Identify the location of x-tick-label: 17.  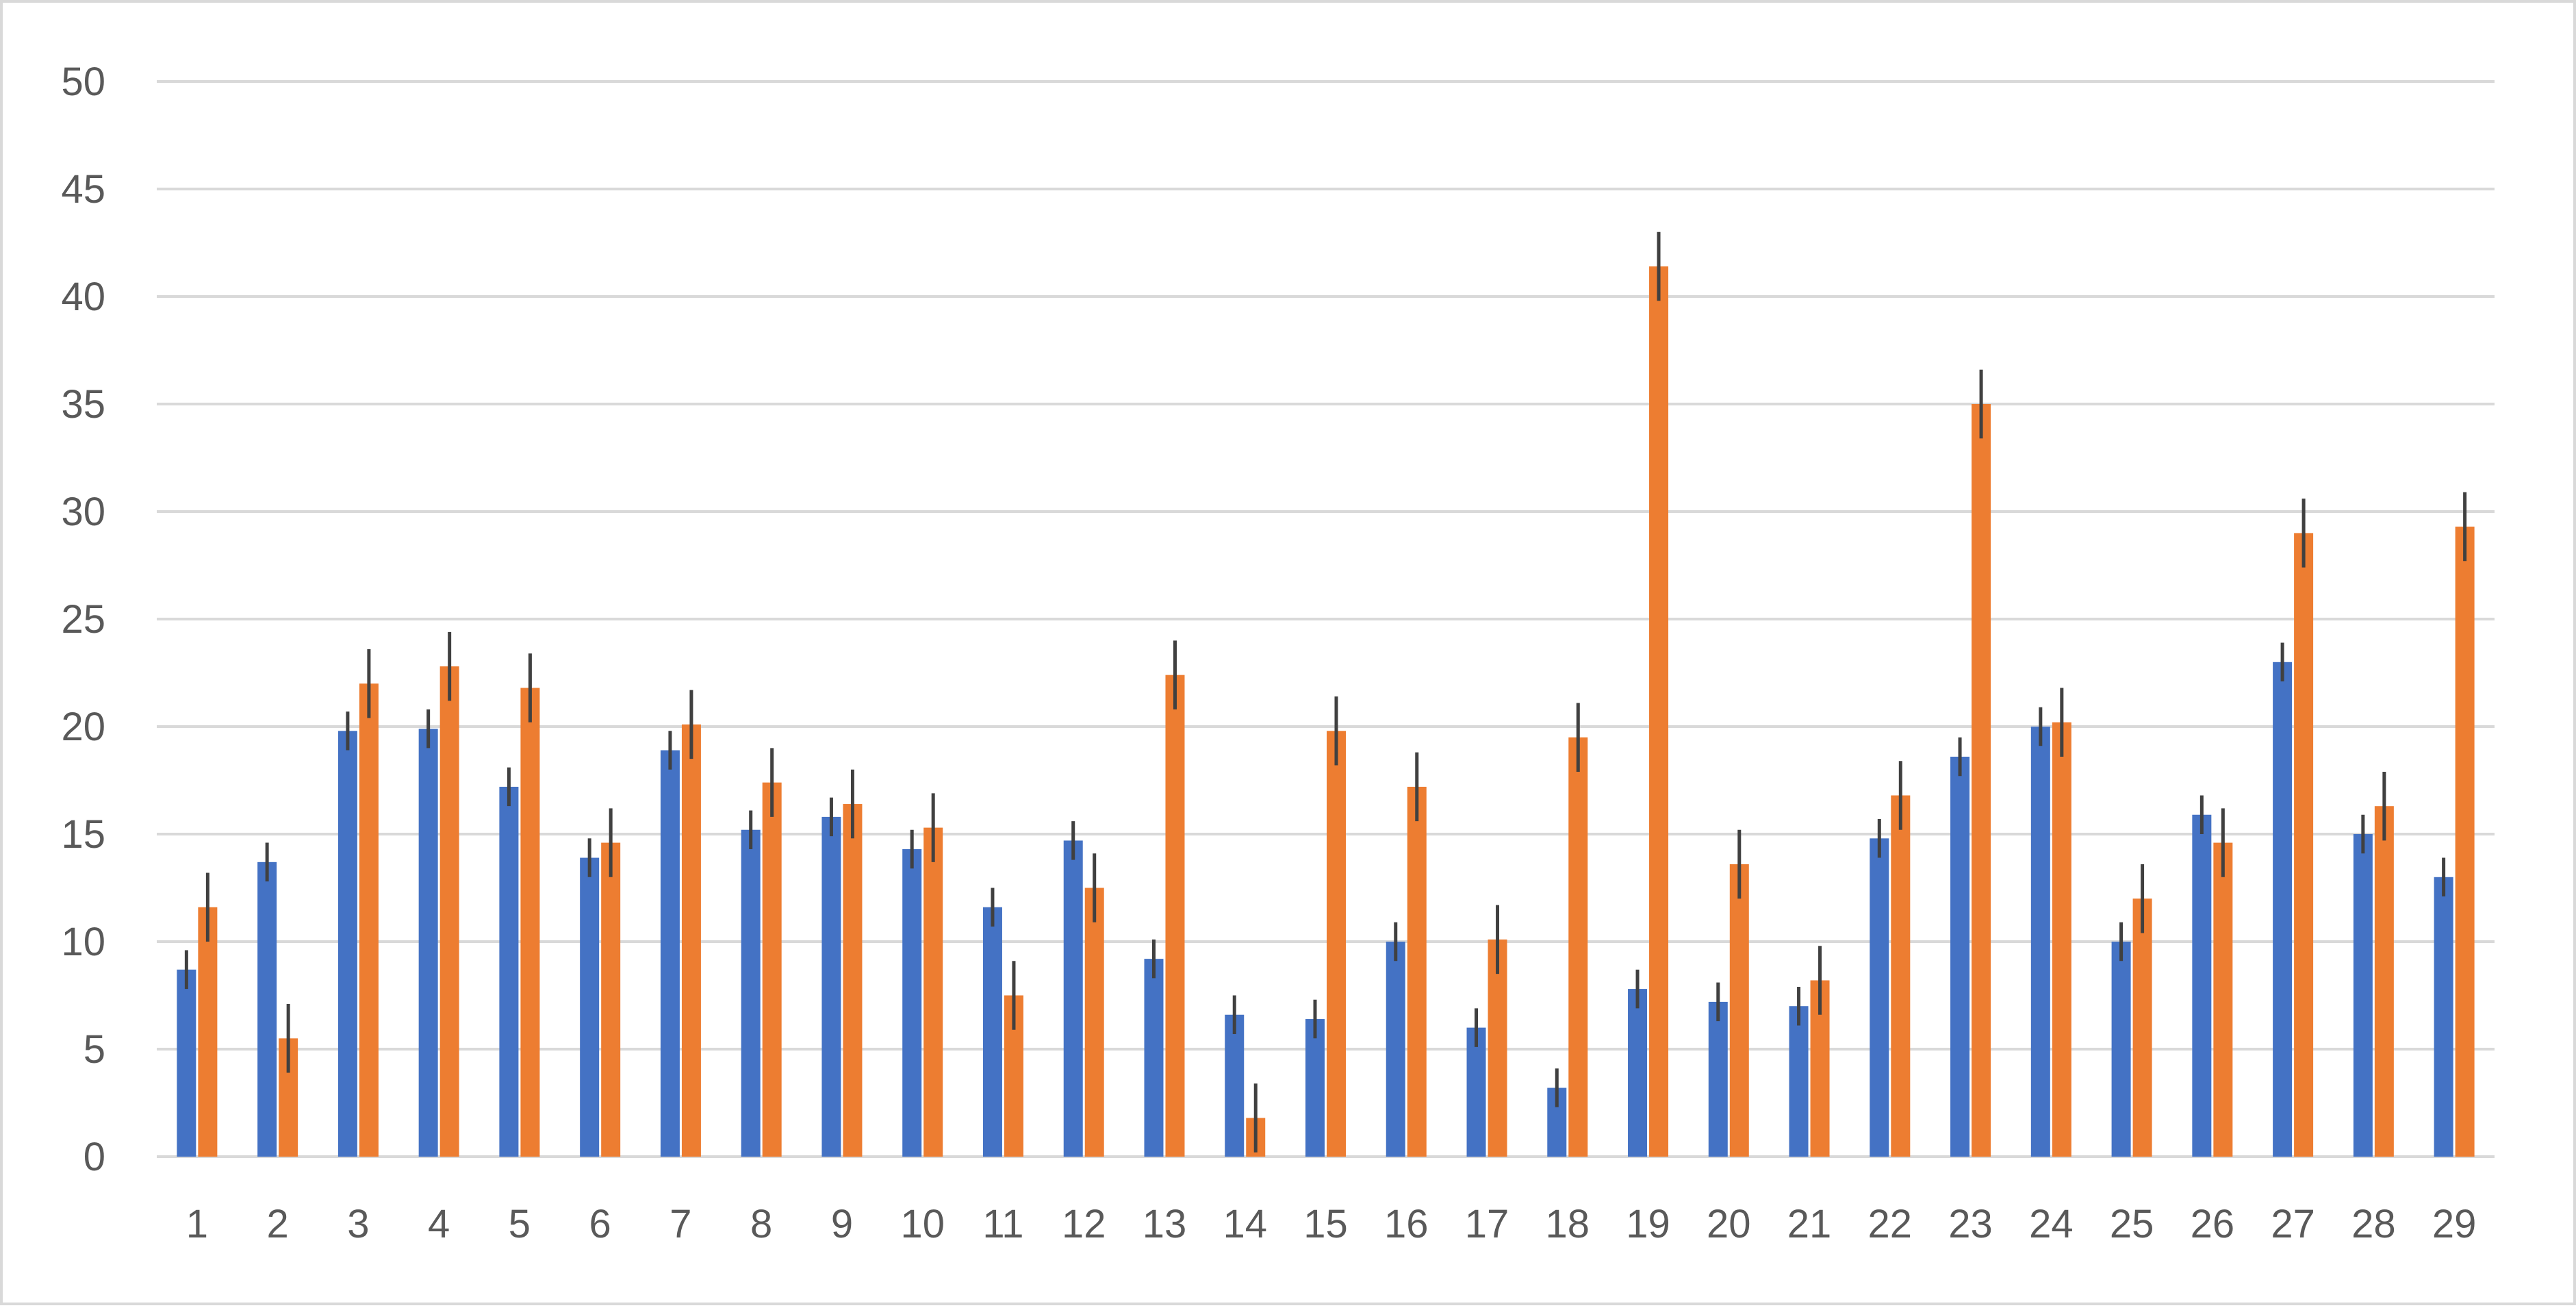
(1487, 1224).